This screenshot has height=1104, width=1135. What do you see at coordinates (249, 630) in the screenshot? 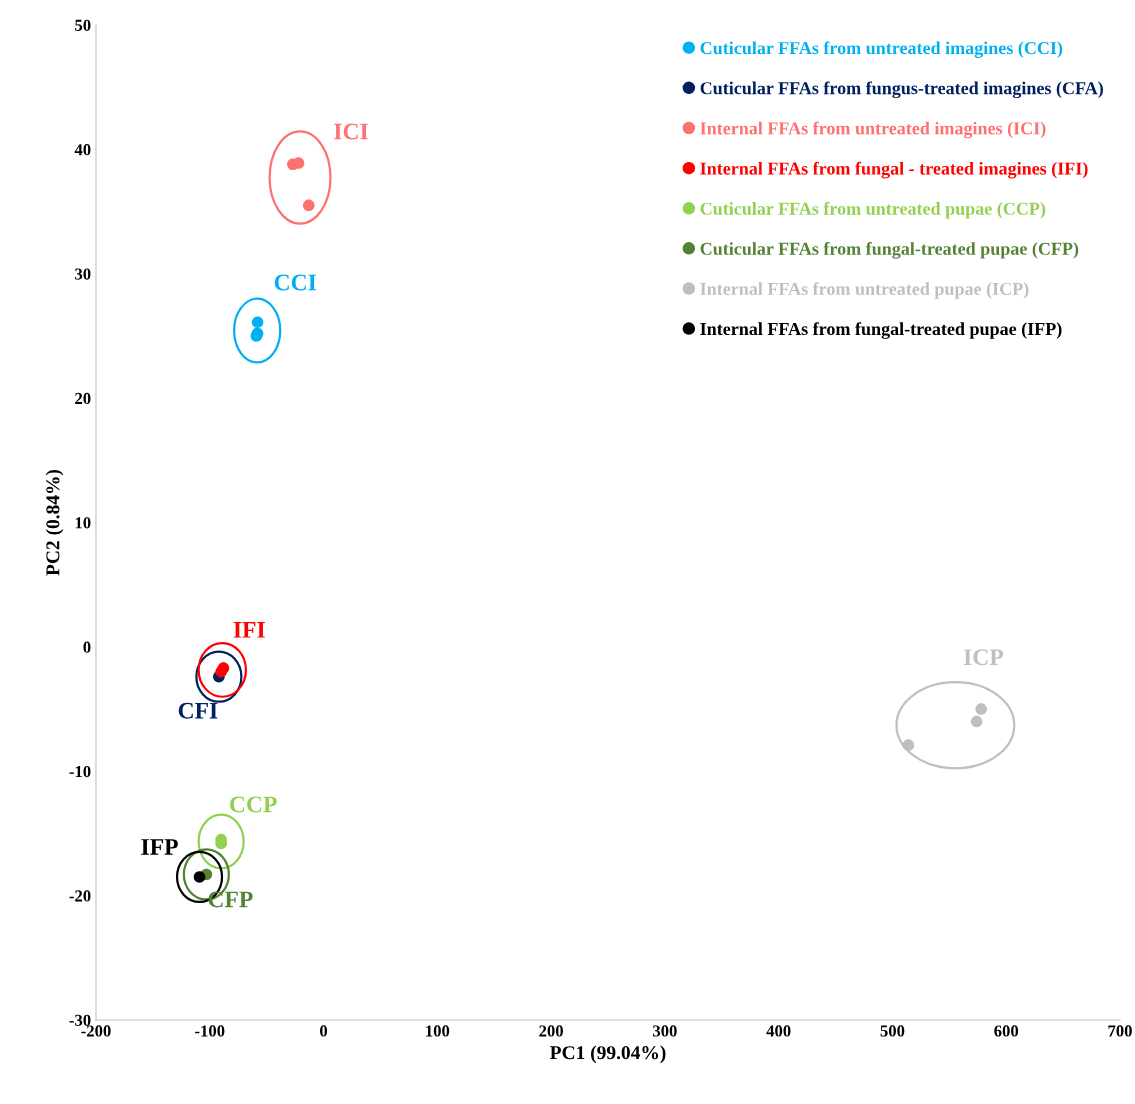
I see `annotation: IFI` at bounding box center [249, 630].